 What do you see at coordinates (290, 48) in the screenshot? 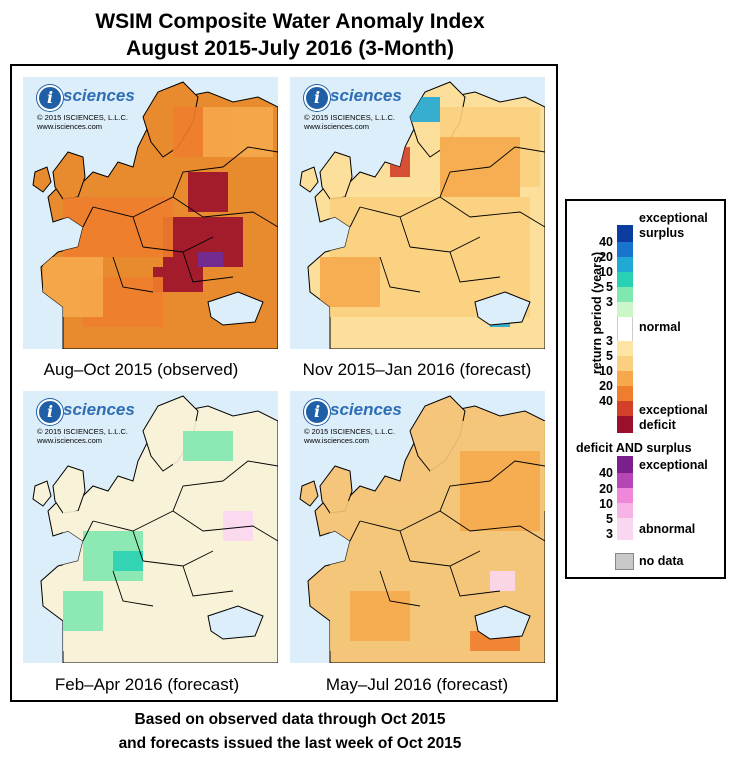
I see `figure-subtitle: August 2015-July 2016 (3-Month)` at bounding box center [290, 48].